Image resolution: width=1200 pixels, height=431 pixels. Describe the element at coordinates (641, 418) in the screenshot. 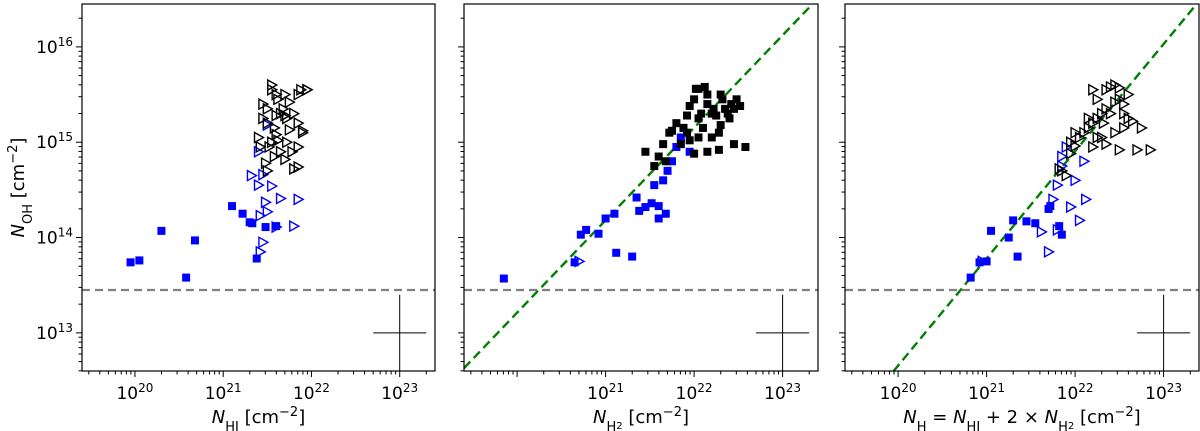

I see `x-axis-label: NH2 [cm−2]` at that location.